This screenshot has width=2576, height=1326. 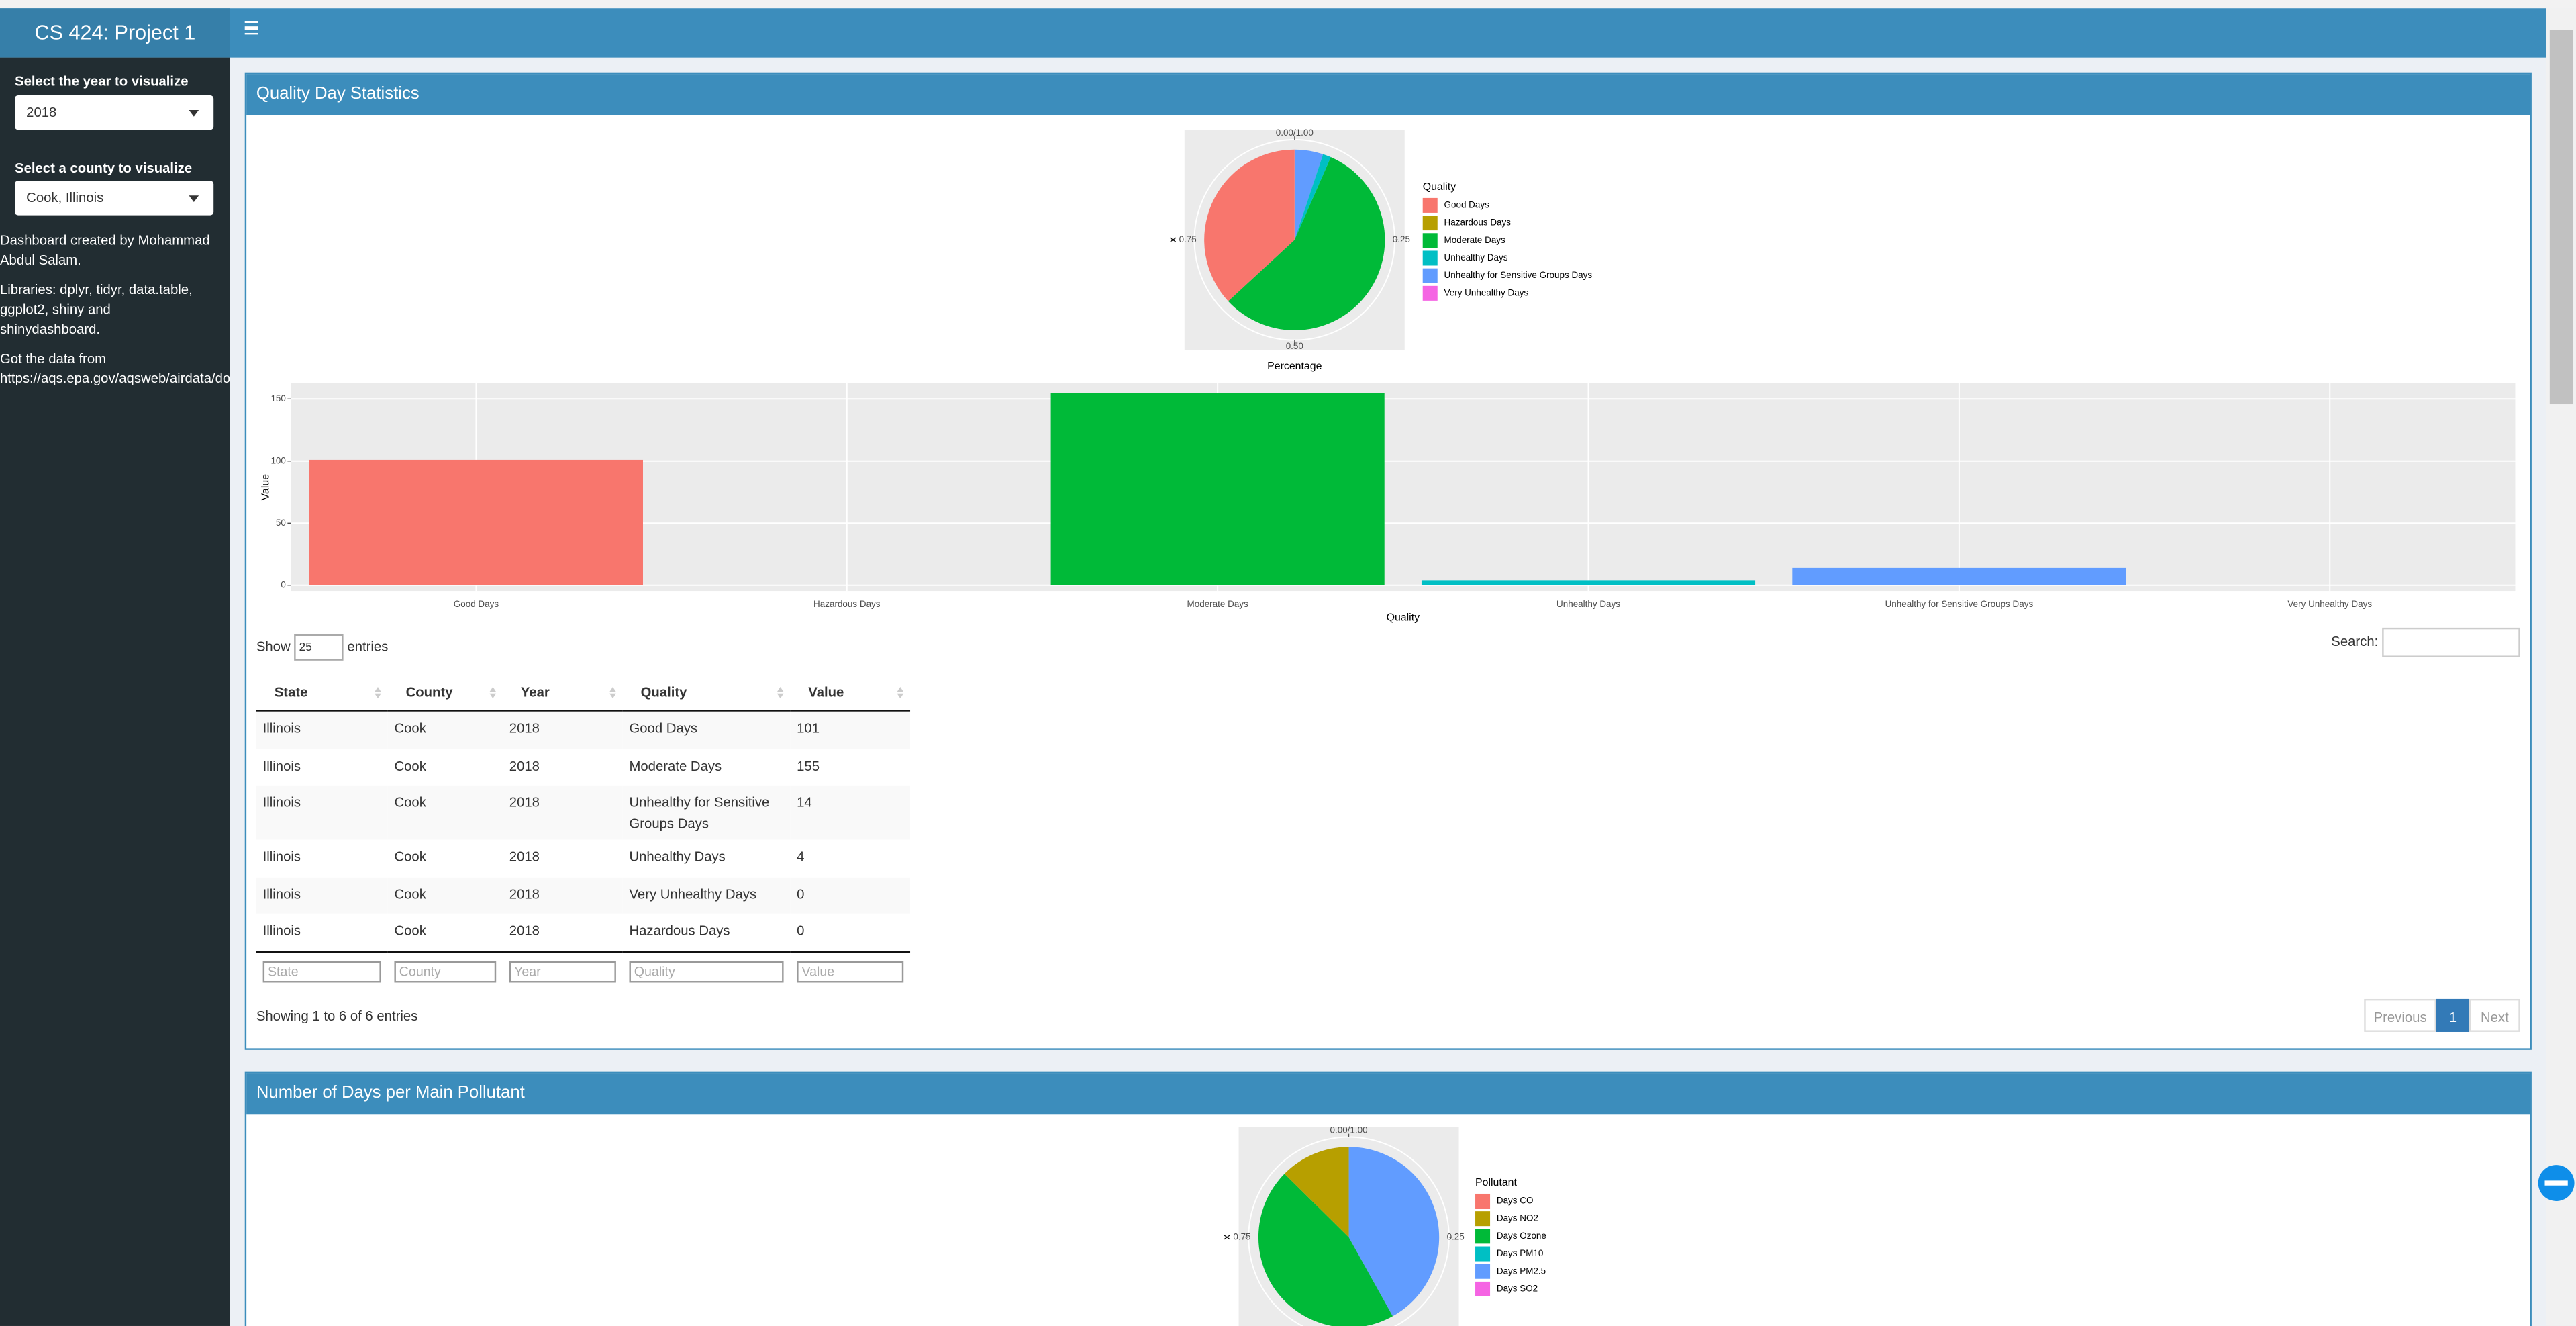 I want to click on year-label: Select the year to visualize, so click(x=102, y=80).